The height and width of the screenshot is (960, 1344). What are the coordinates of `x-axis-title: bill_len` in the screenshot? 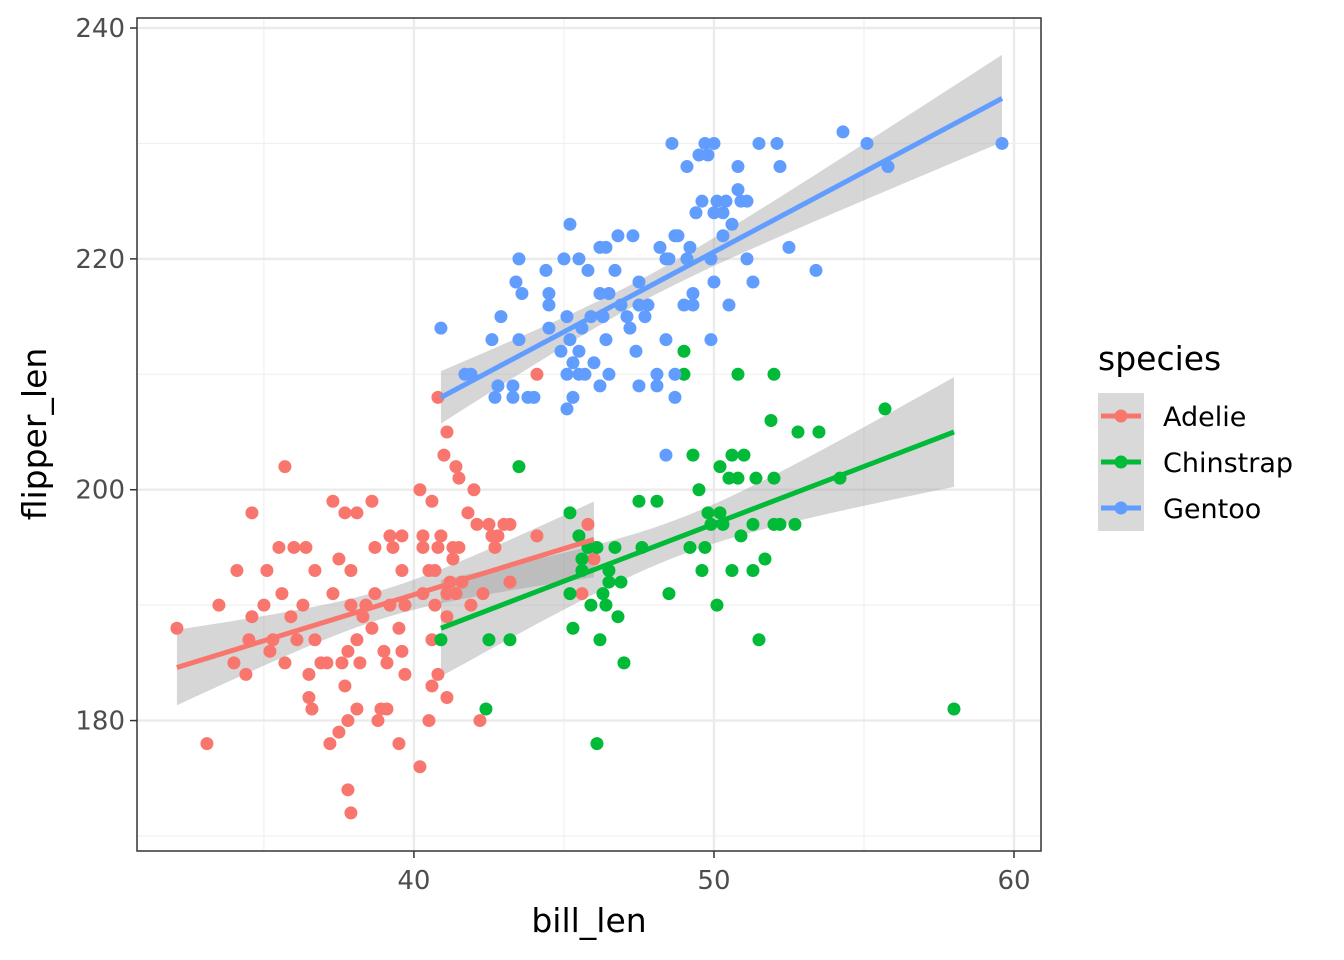 It's located at (588, 920).